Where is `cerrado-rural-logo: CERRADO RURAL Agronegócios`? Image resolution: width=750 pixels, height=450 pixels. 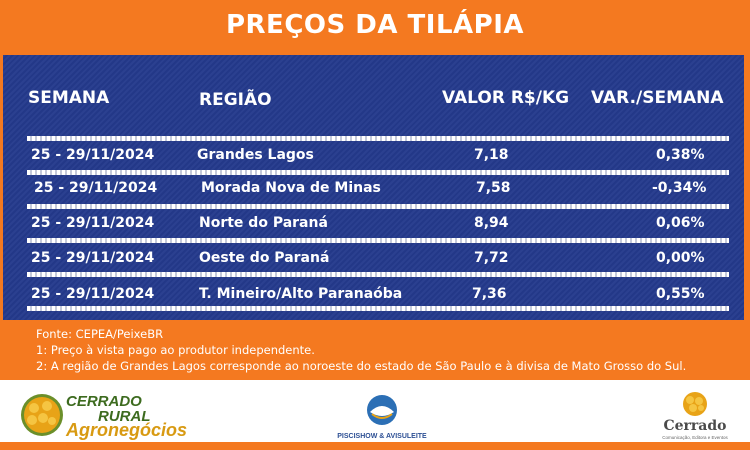 cerrado-rural-logo: CERRADO RURAL Agronegócios is located at coordinates (118, 415).